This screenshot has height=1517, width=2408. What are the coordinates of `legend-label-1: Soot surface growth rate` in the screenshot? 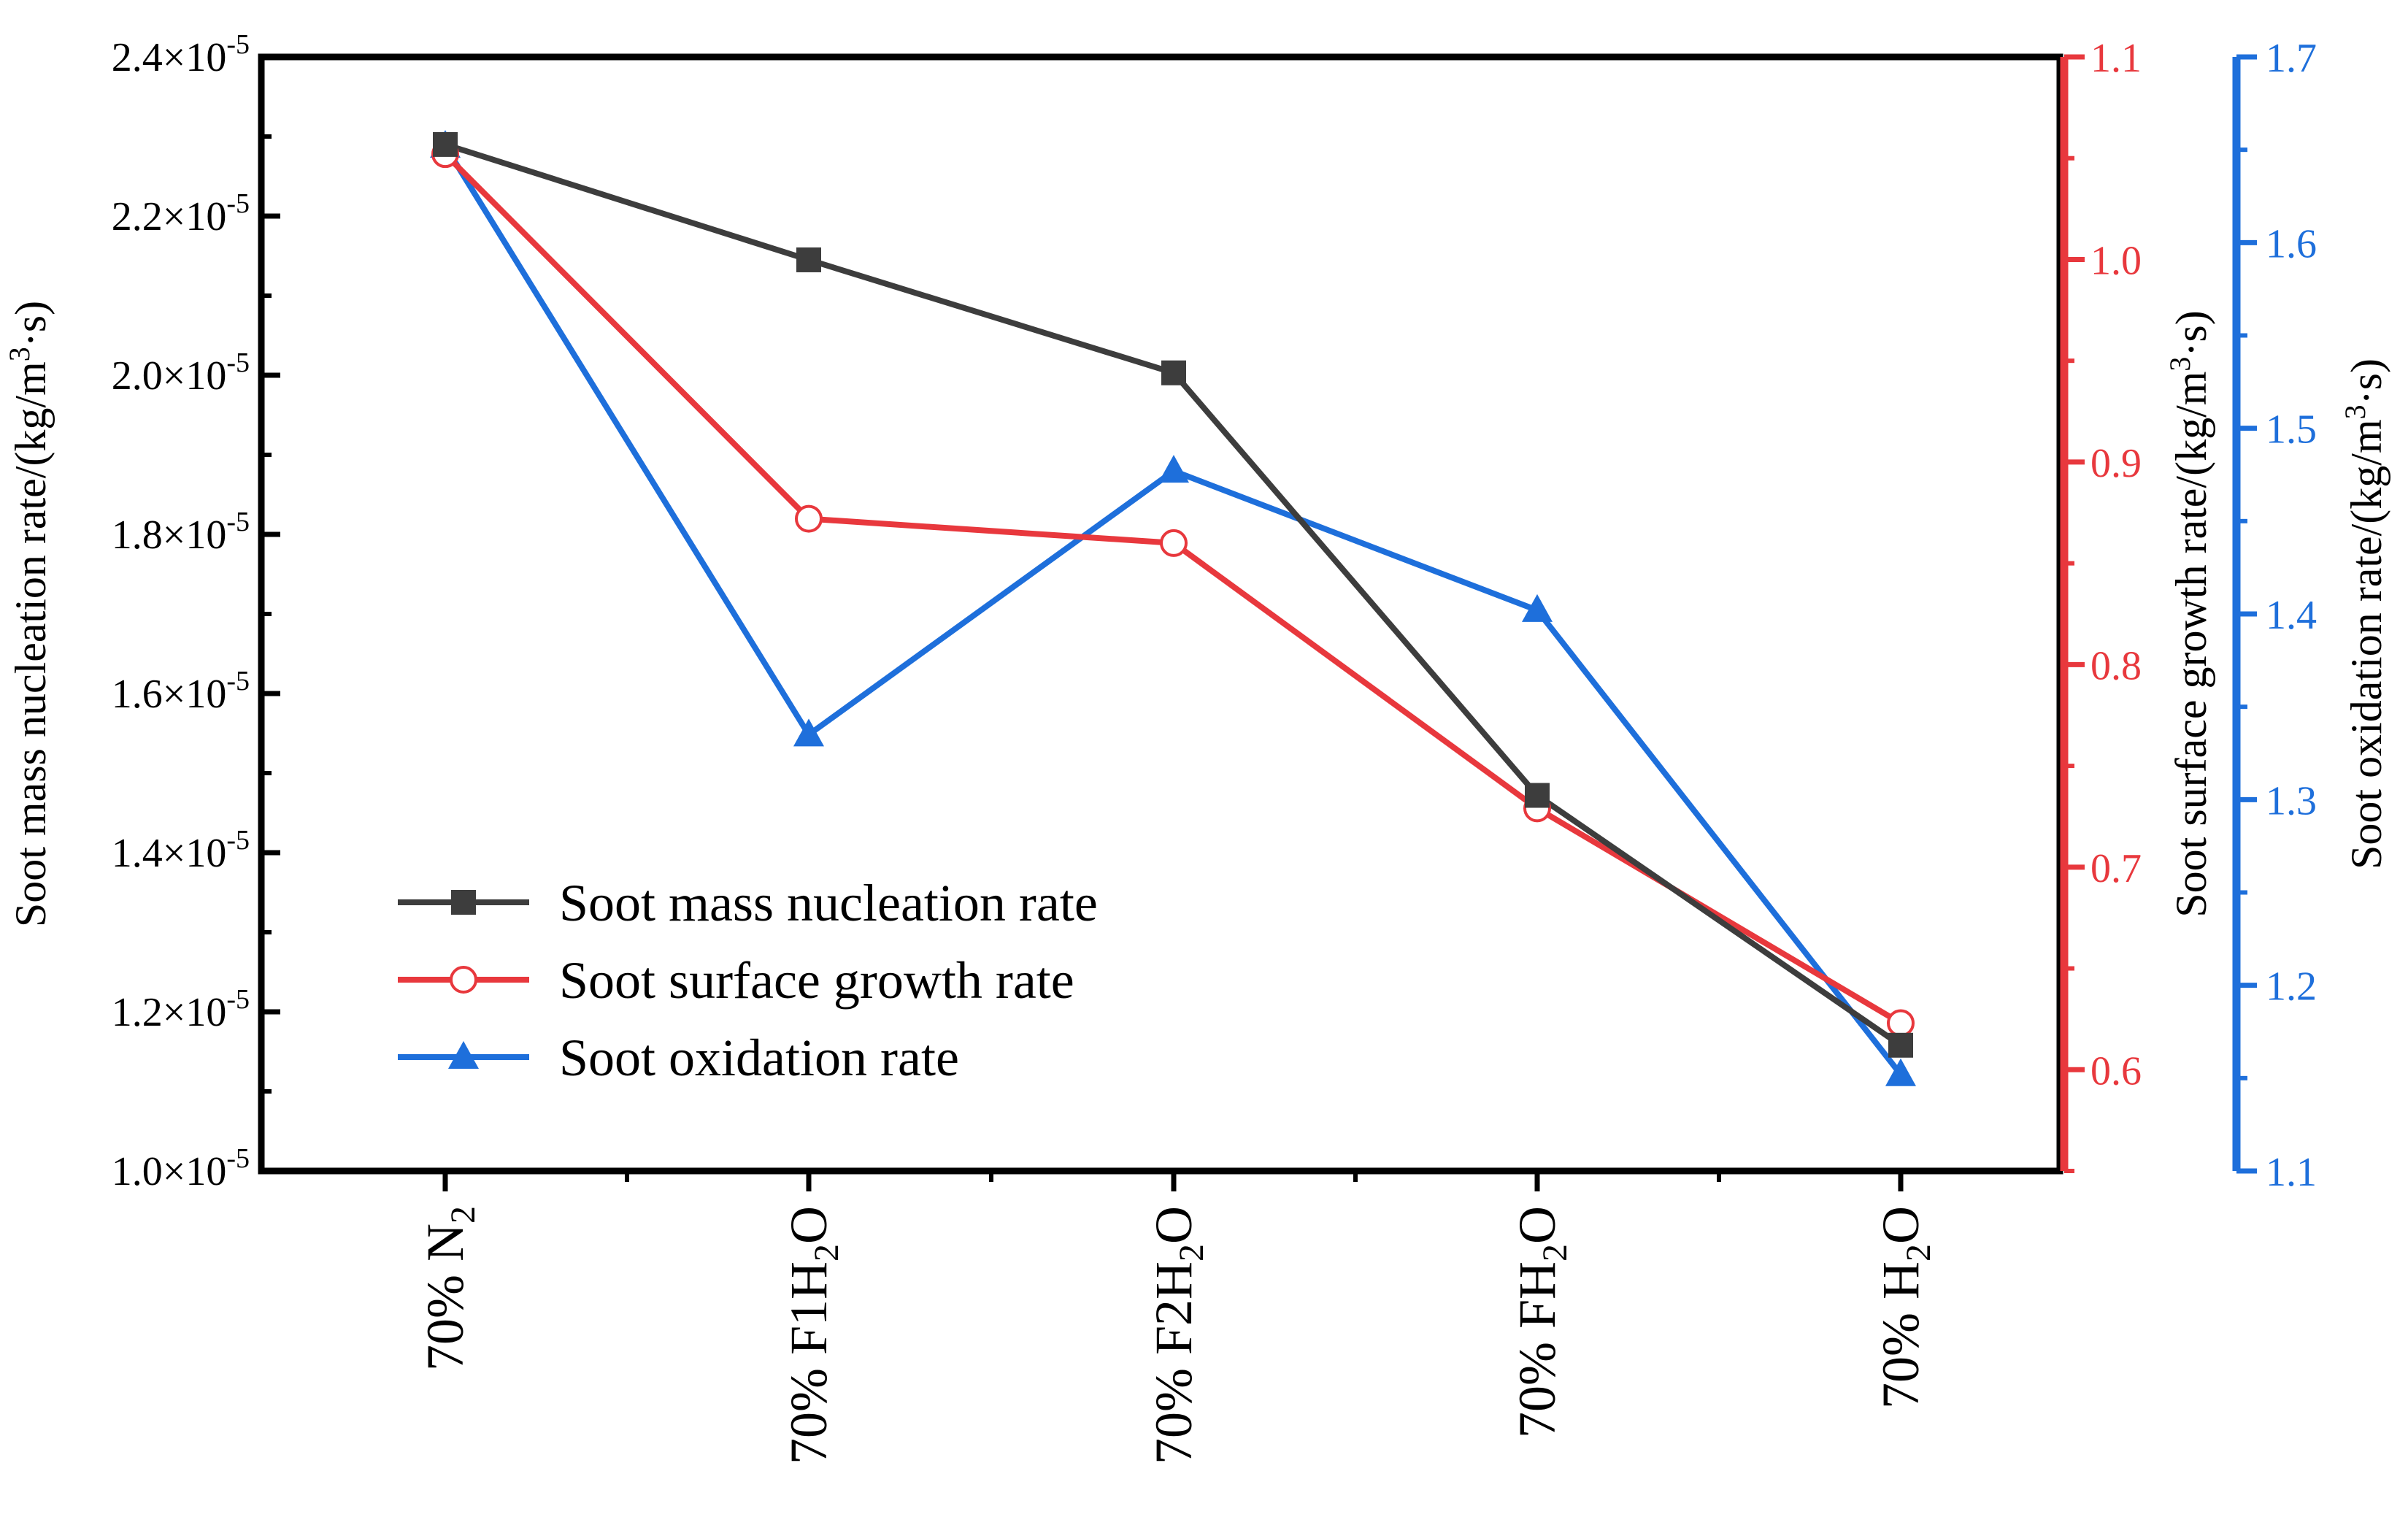 It's located at (816, 981).